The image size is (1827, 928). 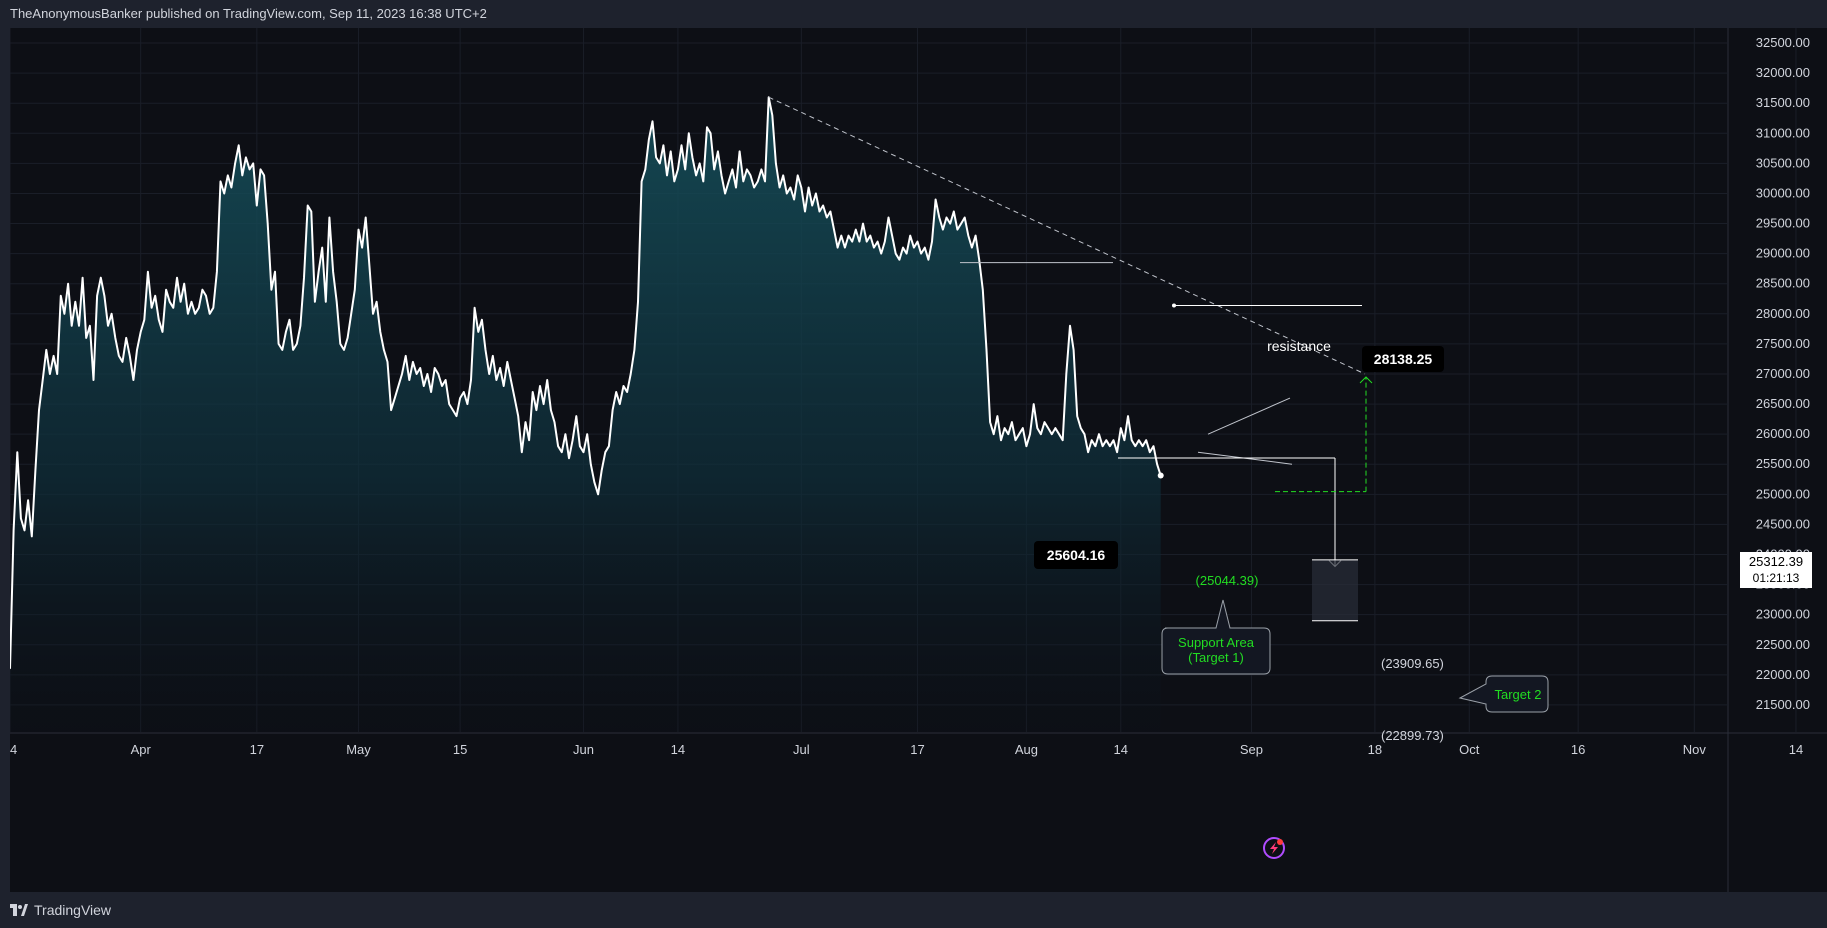 What do you see at coordinates (1375, 749) in the screenshot?
I see `x-tick-label: 18` at bounding box center [1375, 749].